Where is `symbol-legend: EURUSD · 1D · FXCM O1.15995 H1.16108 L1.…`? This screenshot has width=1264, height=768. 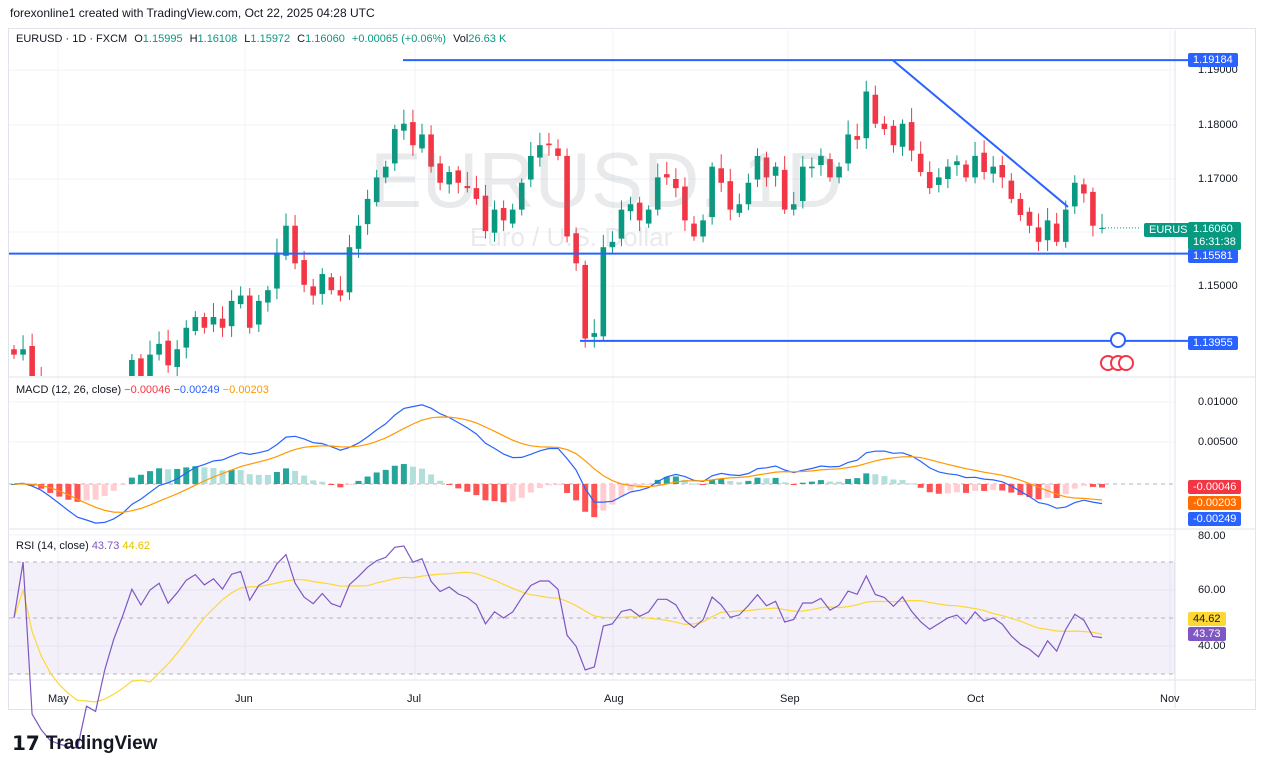
symbol-legend: EURUSD · 1D · FXCM O1.15995 H1.16108 L1.… is located at coordinates (261, 39).